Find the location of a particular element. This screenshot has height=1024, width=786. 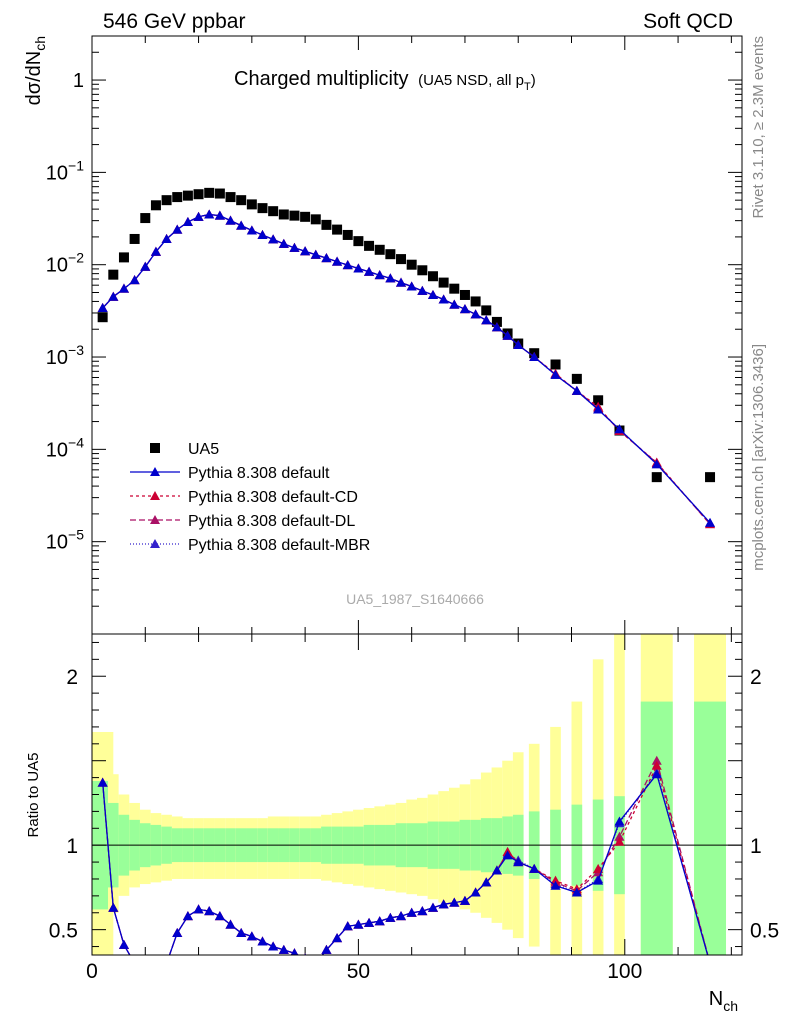

legend-marker-ua5 is located at coordinates (155, 448).